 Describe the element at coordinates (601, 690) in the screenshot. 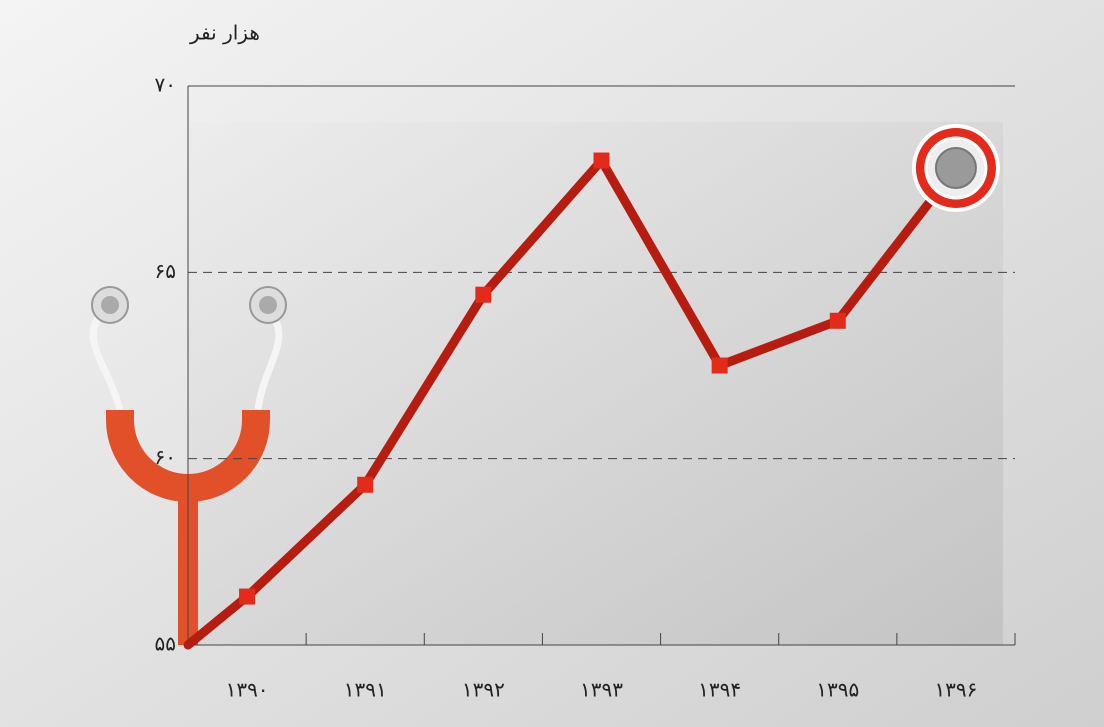

I see `x-tick-label: ۱۳۹۳` at that location.